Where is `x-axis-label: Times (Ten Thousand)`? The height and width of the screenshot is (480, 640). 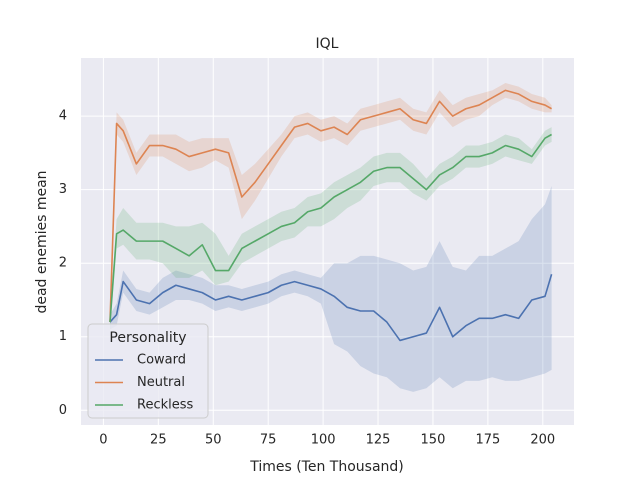
x-axis-label: Times (Ten Thousand) is located at coordinates (326, 467).